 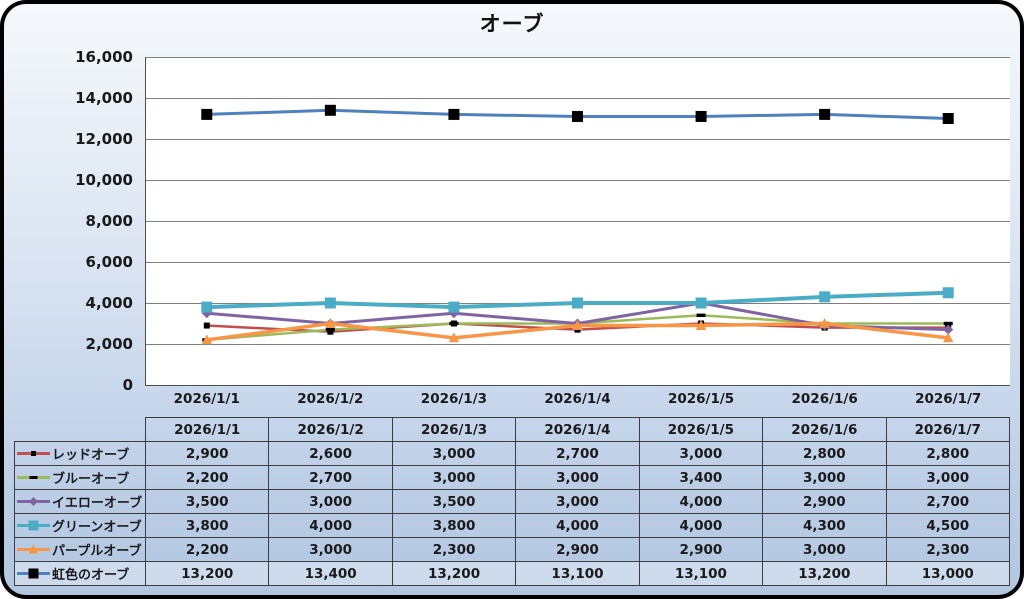 What do you see at coordinates (824, 429) in the screenshot?
I see `table-date-header: 2026/1/6` at bounding box center [824, 429].